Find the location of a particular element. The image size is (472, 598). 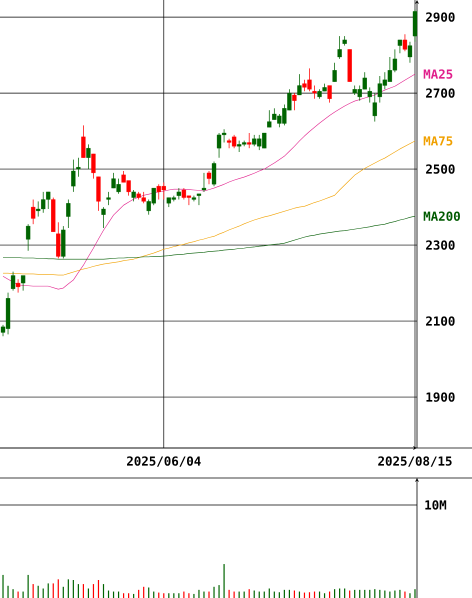

y-tick-label: 2700 is located at coordinates (440, 93).